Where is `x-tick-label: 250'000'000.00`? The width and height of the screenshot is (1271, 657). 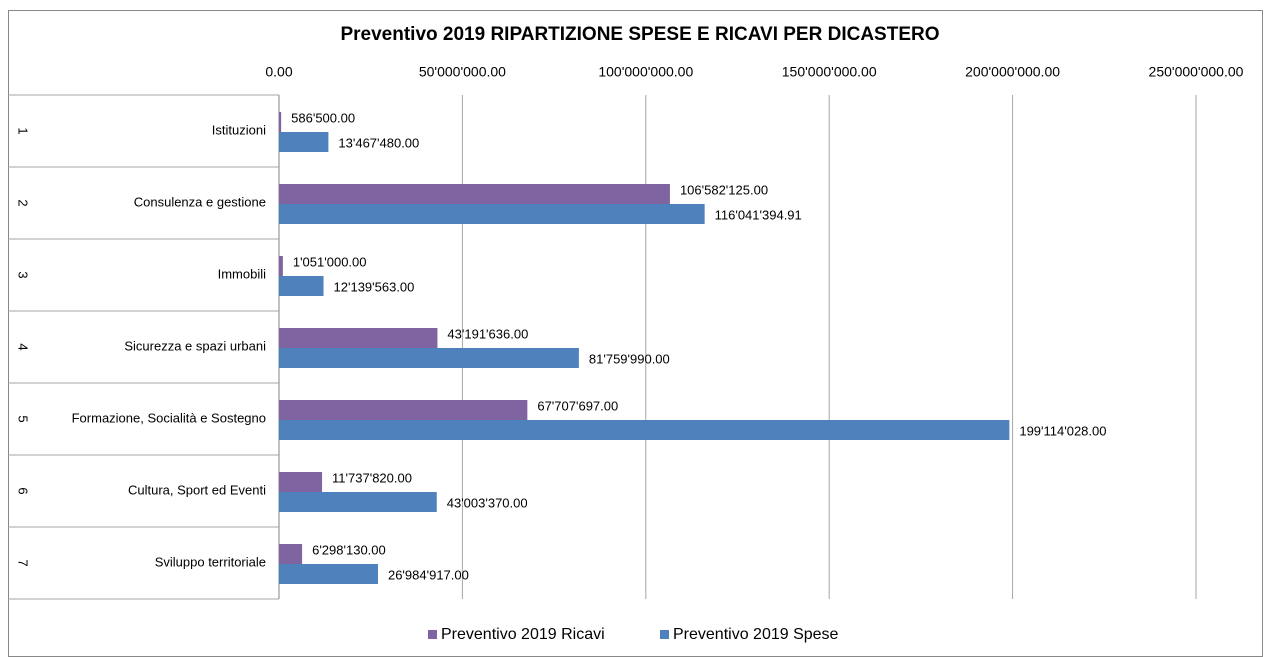
x-tick-label: 250'000'000.00 is located at coordinates (1196, 72).